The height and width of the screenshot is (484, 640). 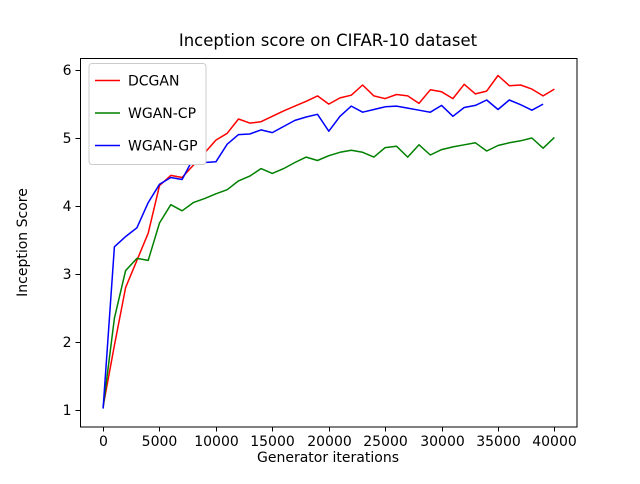 I want to click on x-tick-label: 10000, so click(x=216, y=442).